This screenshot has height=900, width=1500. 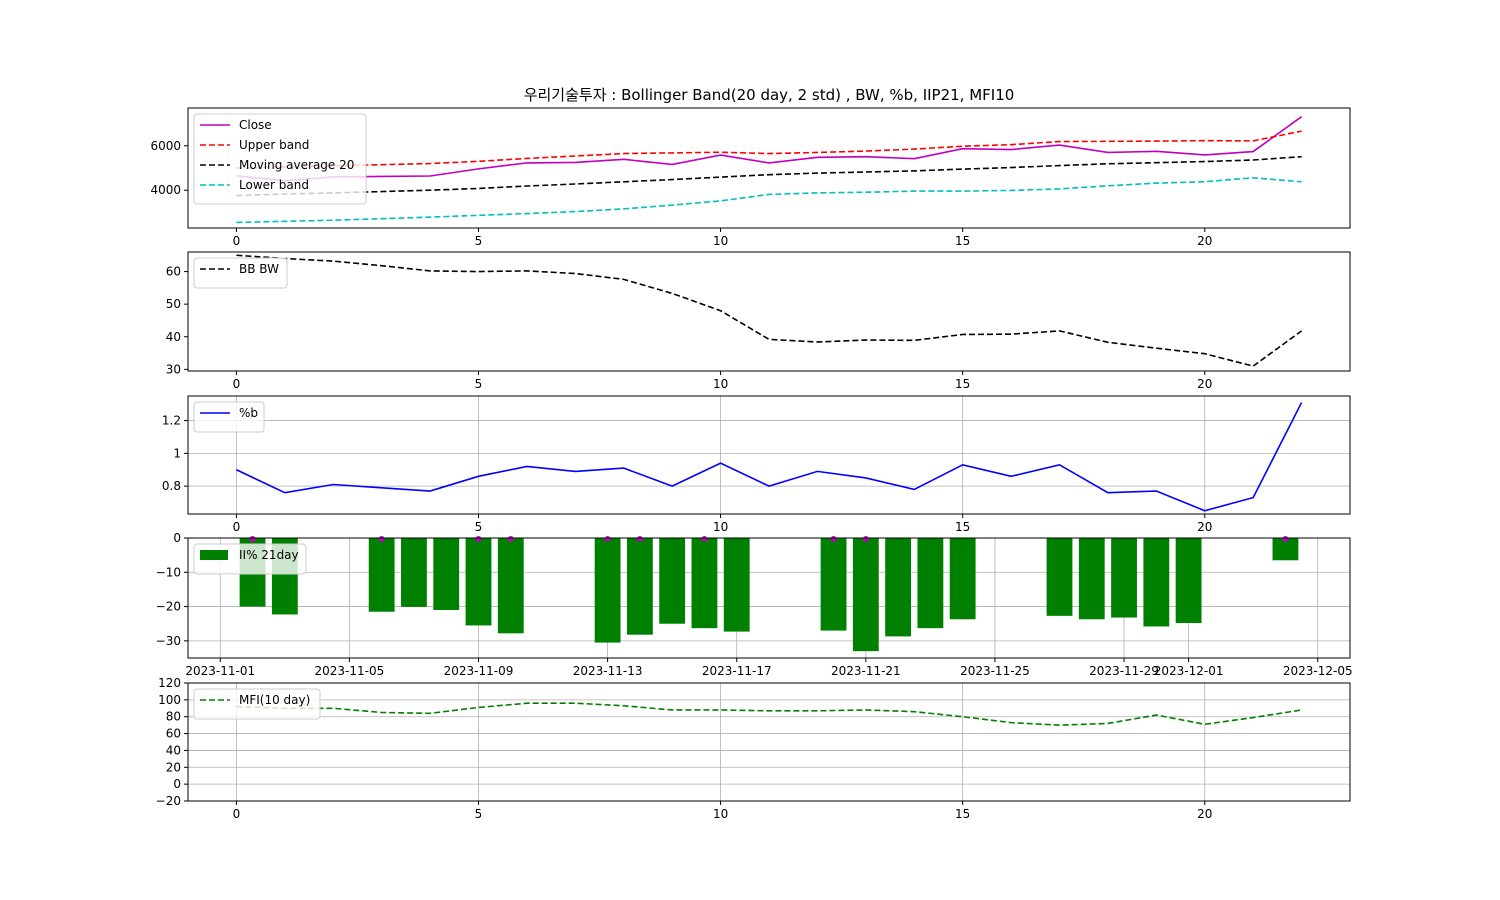 What do you see at coordinates (168, 607) in the screenshot?
I see `y-tick-label: −20` at bounding box center [168, 607].